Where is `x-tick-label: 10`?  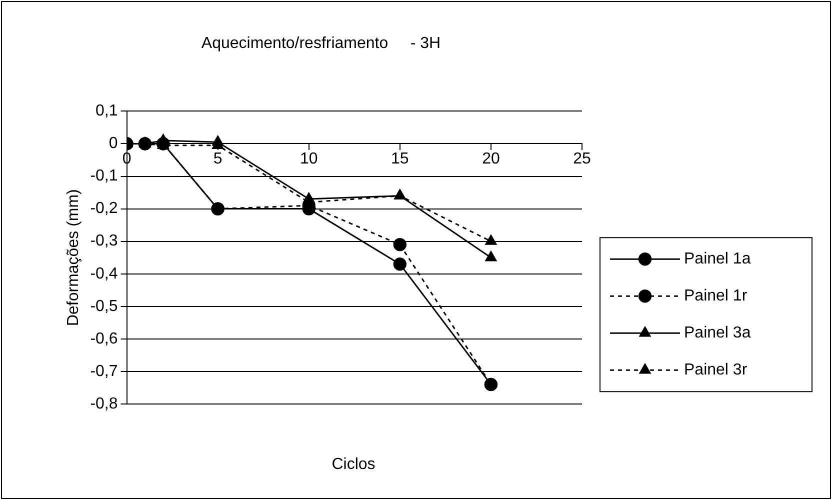 x-tick-label: 10 is located at coordinates (309, 159).